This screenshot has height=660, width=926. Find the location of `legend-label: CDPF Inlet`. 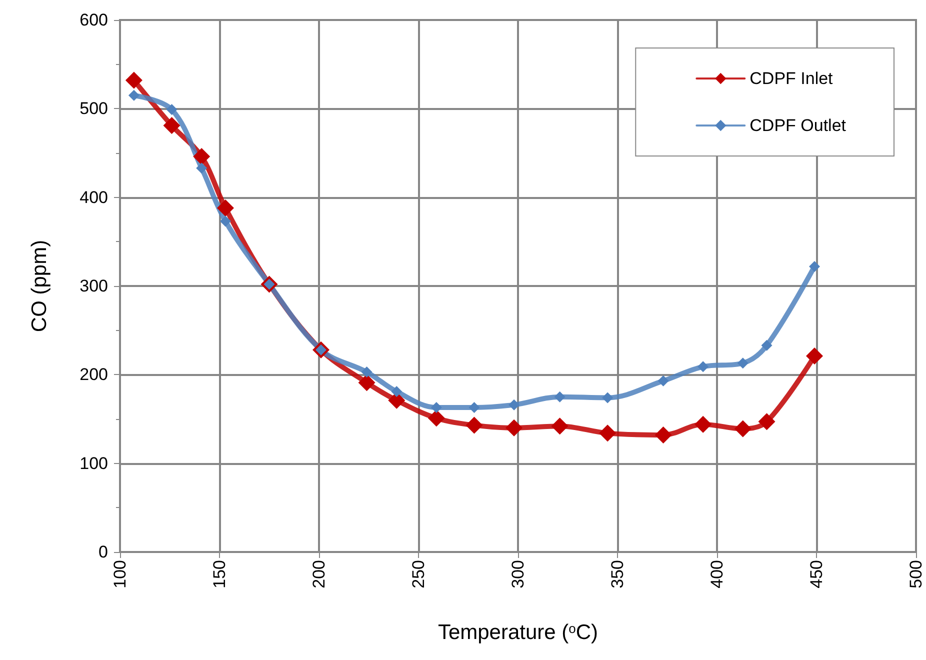

legend-label: CDPF Inlet is located at coordinates (792, 78).